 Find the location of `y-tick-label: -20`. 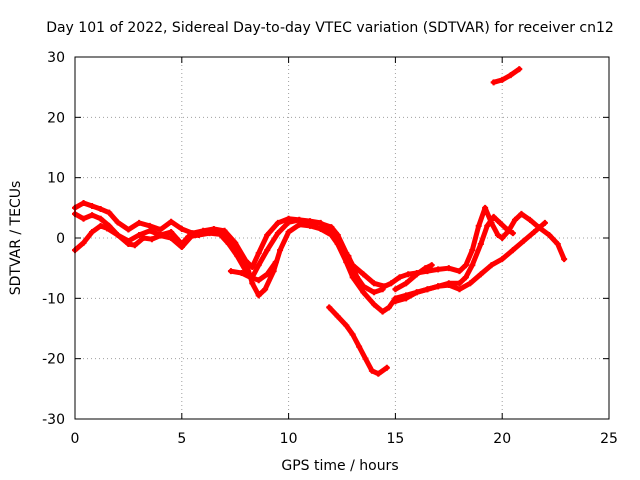

y-tick-label: -20 is located at coordinates (53, 360).